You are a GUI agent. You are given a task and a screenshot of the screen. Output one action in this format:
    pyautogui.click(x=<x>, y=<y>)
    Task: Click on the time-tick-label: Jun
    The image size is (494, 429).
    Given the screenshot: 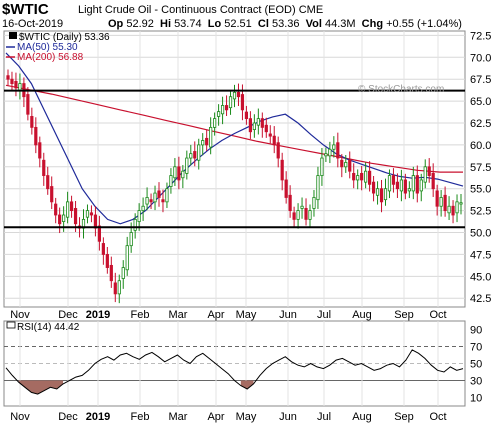 What is the action you would take?
    pyautogui.click(x=288, y=315)
    